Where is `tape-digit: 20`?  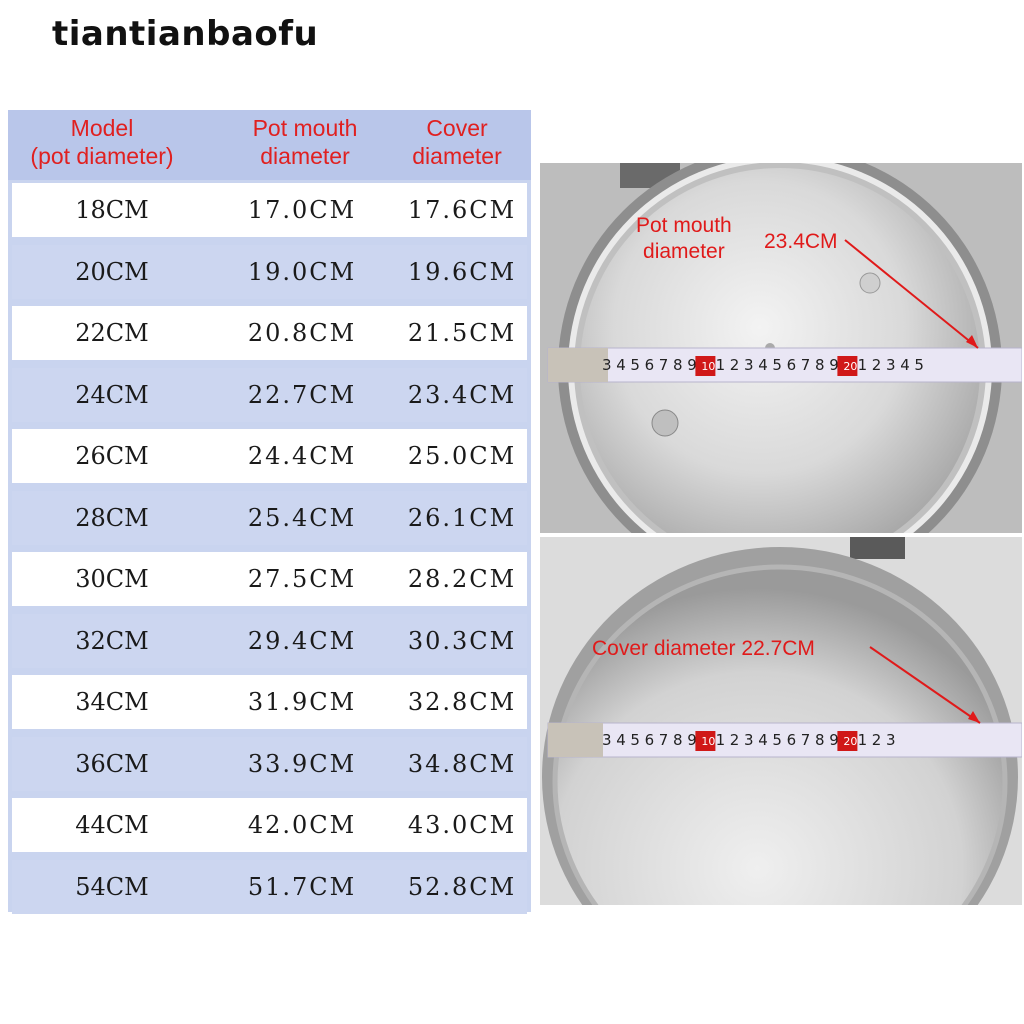 tape-digit: 20 is located at coordinates (850, 741).